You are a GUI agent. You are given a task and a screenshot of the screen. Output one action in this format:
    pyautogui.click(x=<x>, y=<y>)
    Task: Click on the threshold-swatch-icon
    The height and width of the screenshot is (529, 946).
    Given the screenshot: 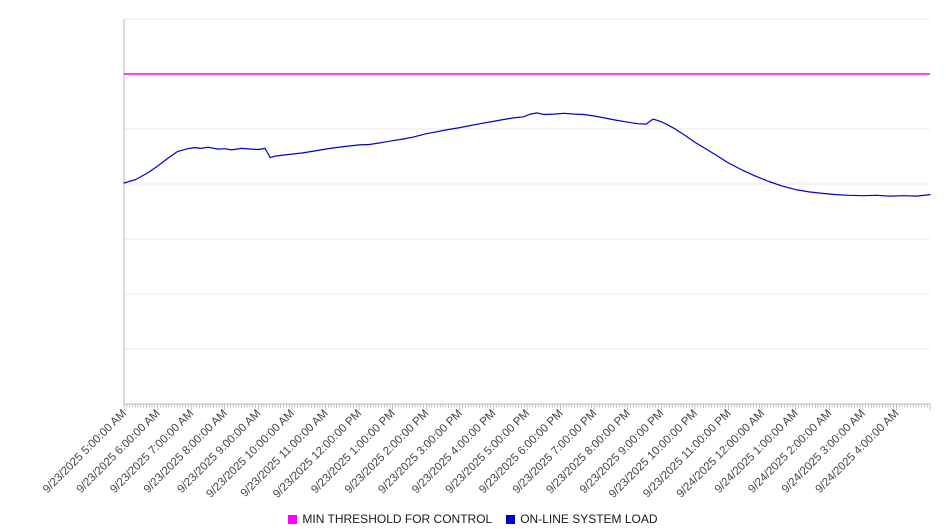 What is the action you would take?
    pyautogui.click(x=293, y=519)
    